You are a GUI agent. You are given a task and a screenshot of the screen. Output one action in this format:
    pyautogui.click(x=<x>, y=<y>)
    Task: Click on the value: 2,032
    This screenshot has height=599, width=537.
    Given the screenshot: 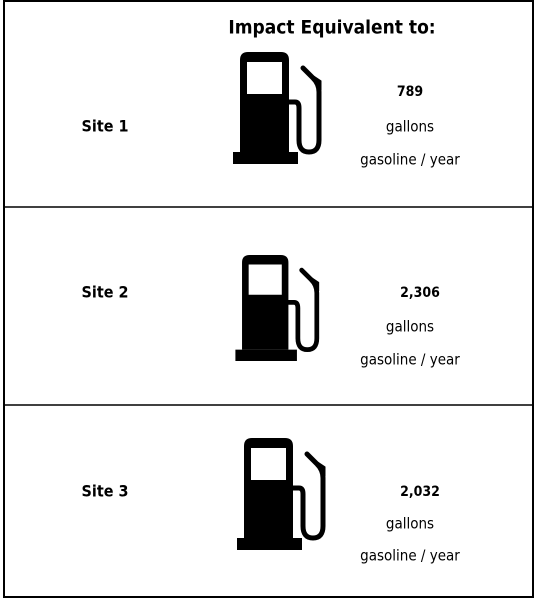 What is the action you would take?
    pyautogui.click(x=420, y=492)
    